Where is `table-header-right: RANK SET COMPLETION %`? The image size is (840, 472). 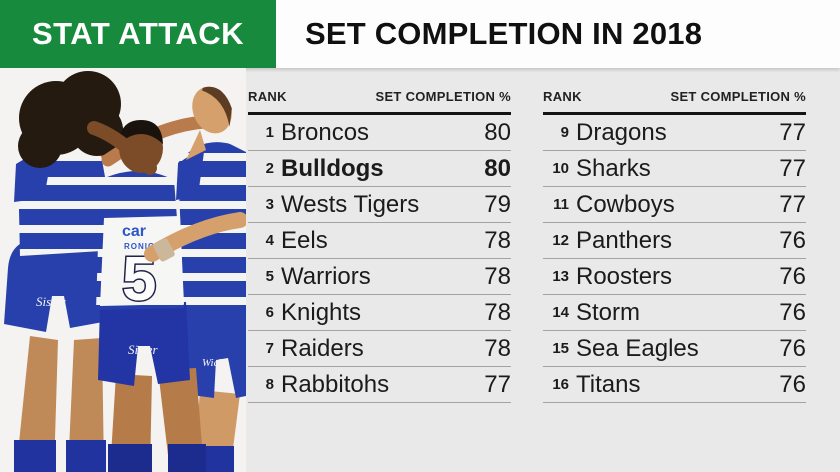
table-header-right: RANK SET COMPLETION % is located at coordinates (674, 102).